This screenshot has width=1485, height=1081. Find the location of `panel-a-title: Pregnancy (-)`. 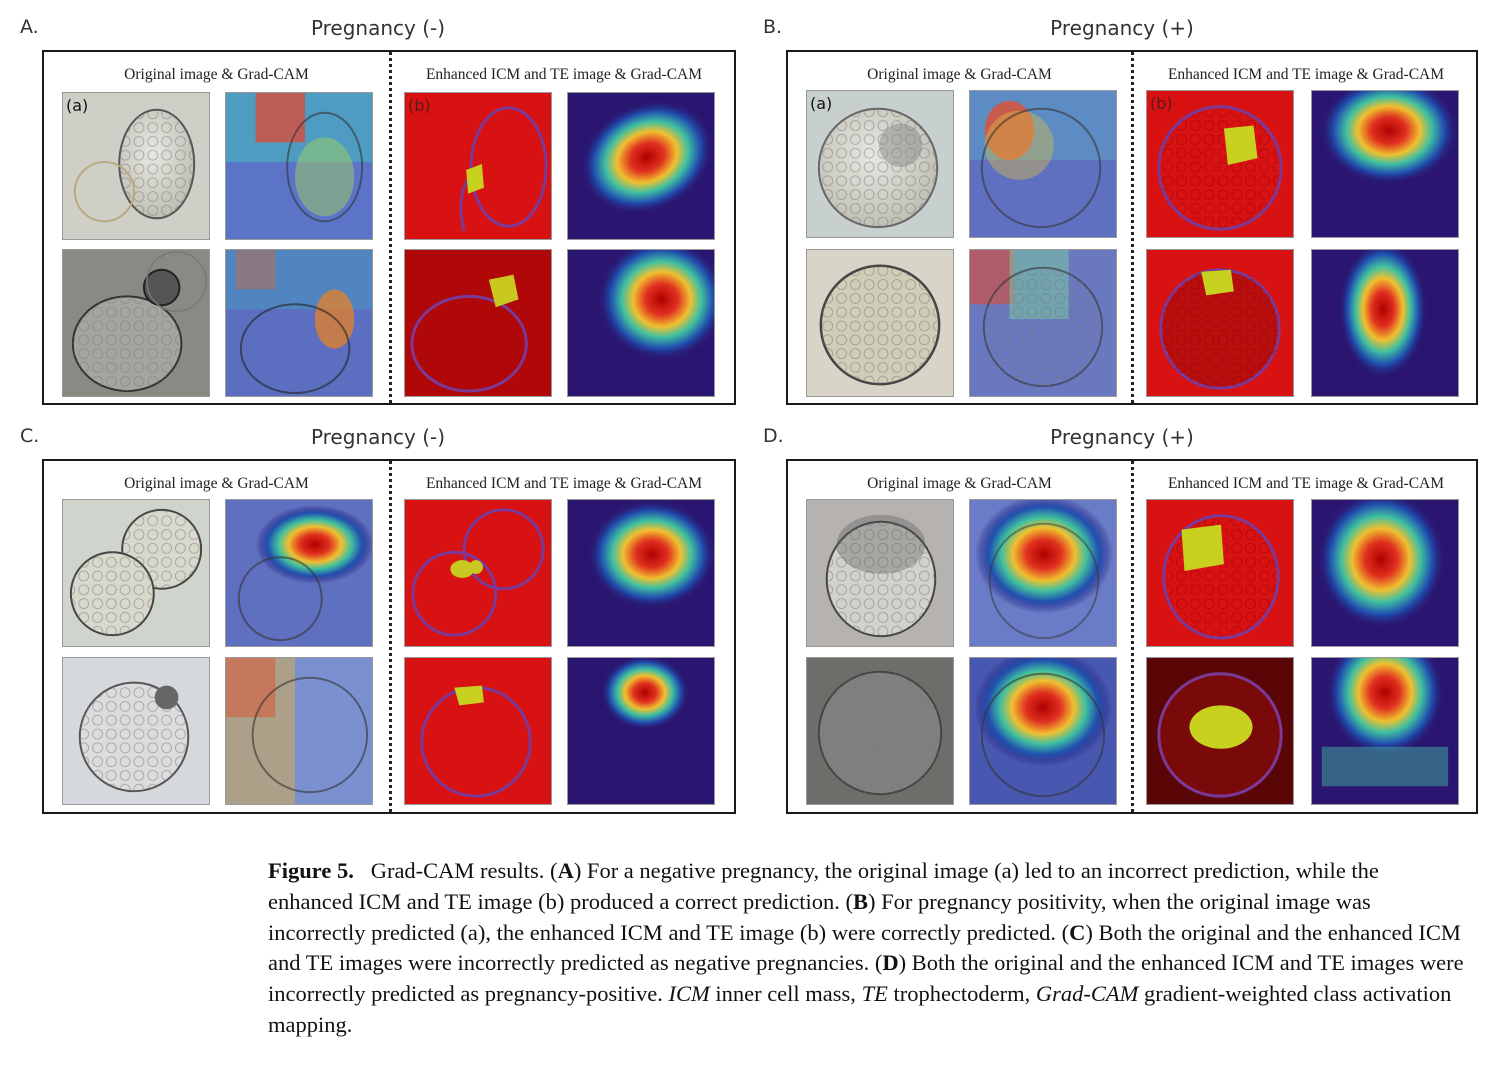

panel-a-title: Pregnancy (-) is located at coordinates (378, 28).